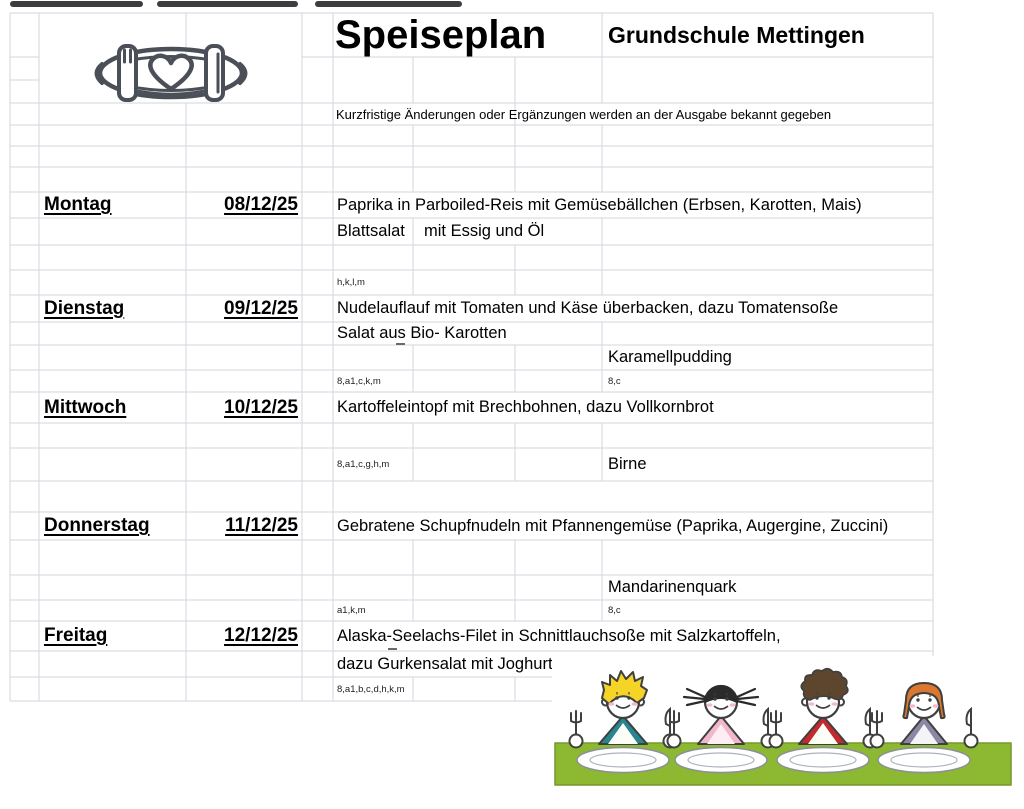 This screenshot has width=1024, height=809. I want to click on school-name: Grundschule Mettingen, so click(736, 34).